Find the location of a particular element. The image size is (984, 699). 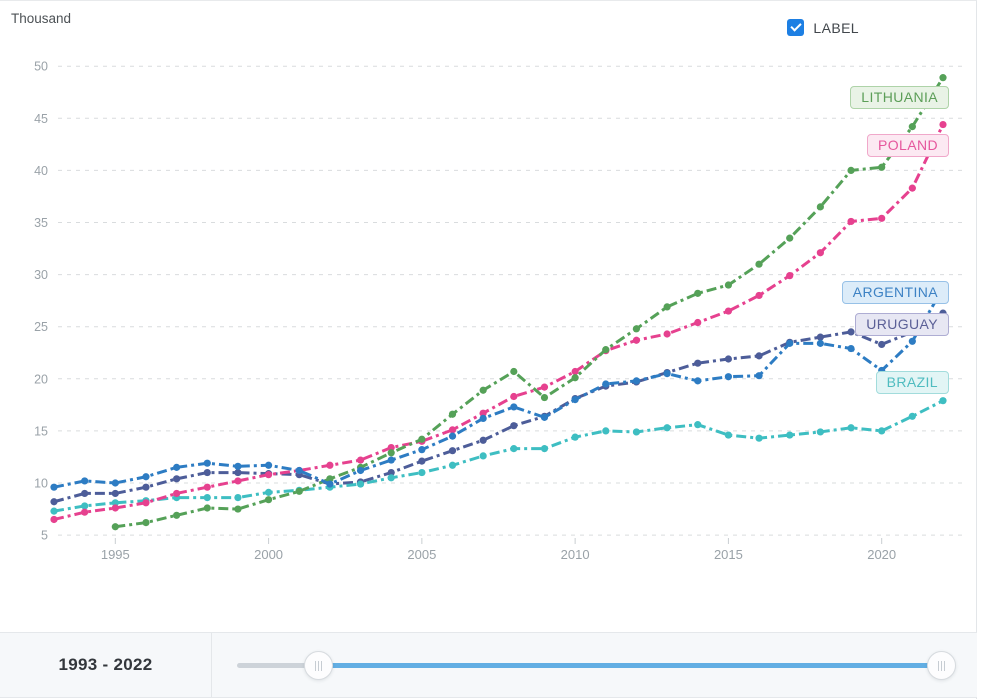

x-tick-label: 2000 is located at coordinates (268, 554).